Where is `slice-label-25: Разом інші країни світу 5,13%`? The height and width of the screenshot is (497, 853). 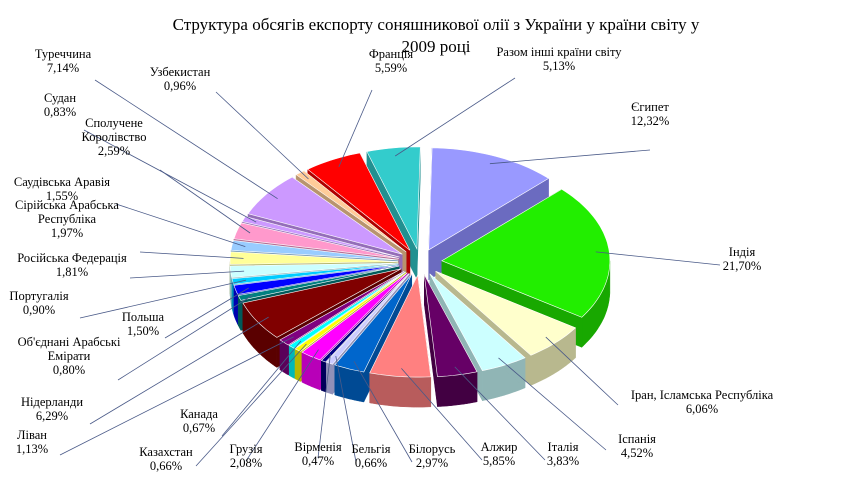 slice-label-25: Разом інші країни світу 5,13% is located at coordinates (559, 59).